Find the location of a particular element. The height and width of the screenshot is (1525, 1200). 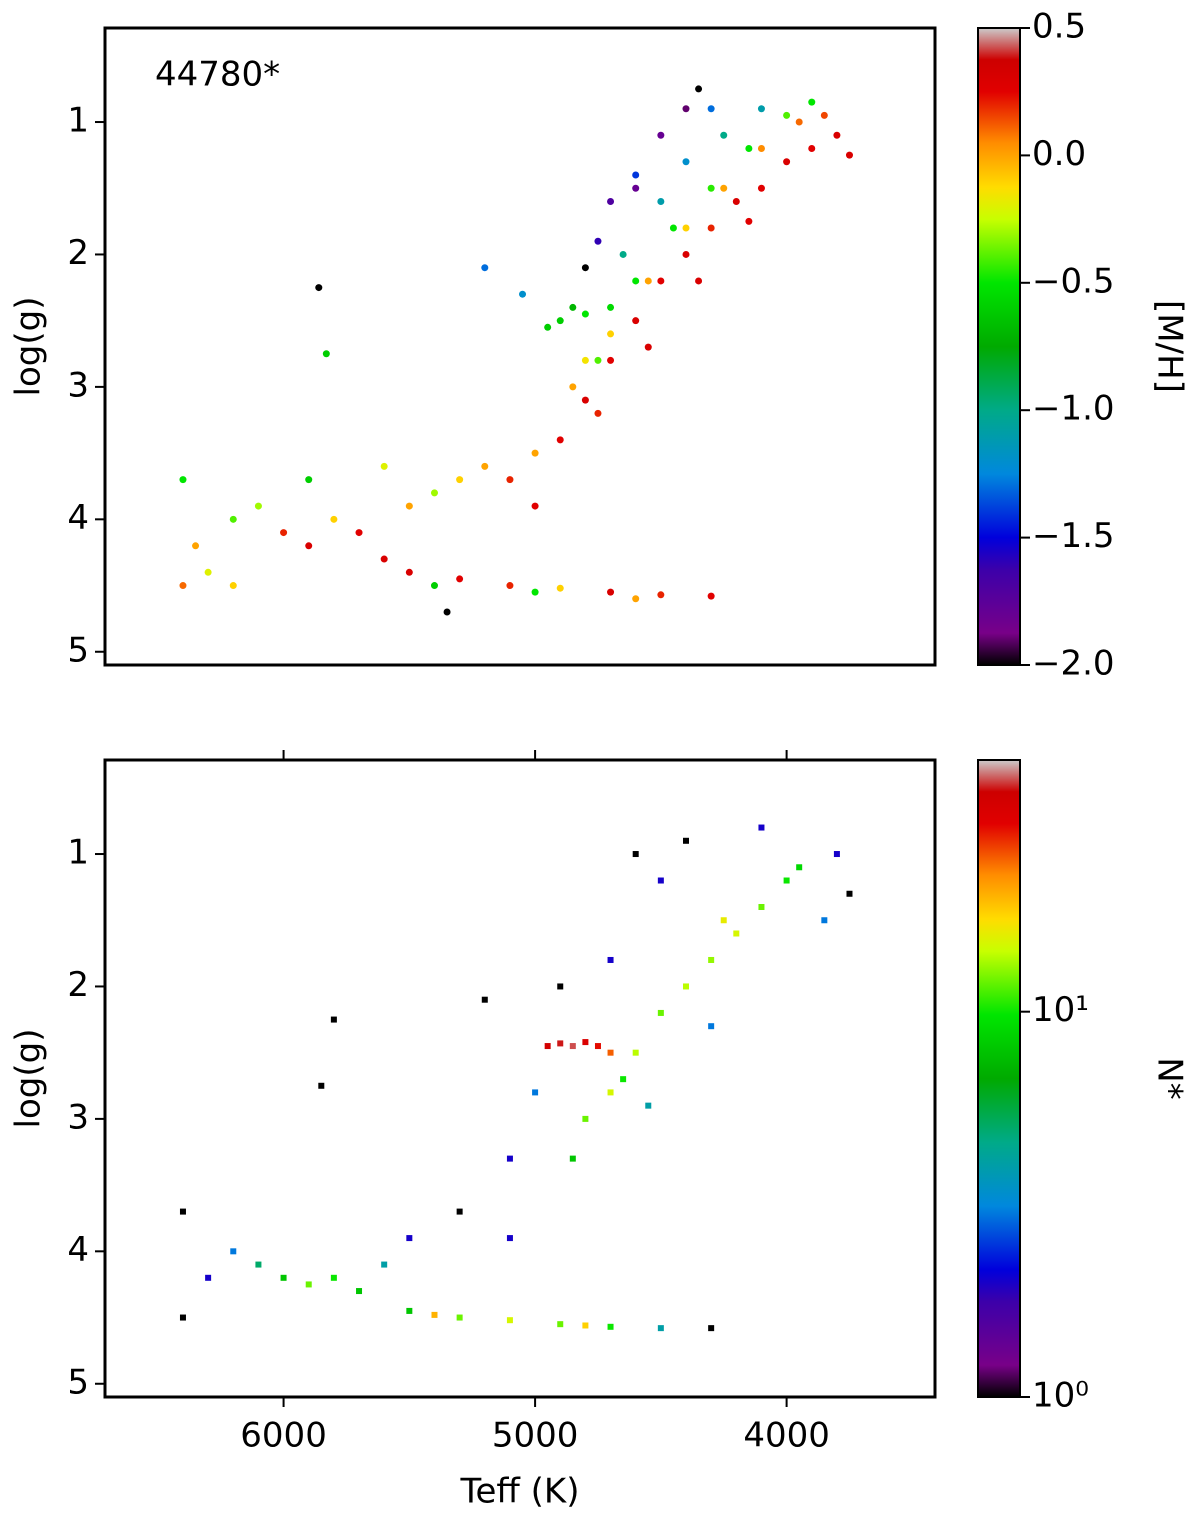

y-axis-label: log(g) is located at coordinates (29, 347).